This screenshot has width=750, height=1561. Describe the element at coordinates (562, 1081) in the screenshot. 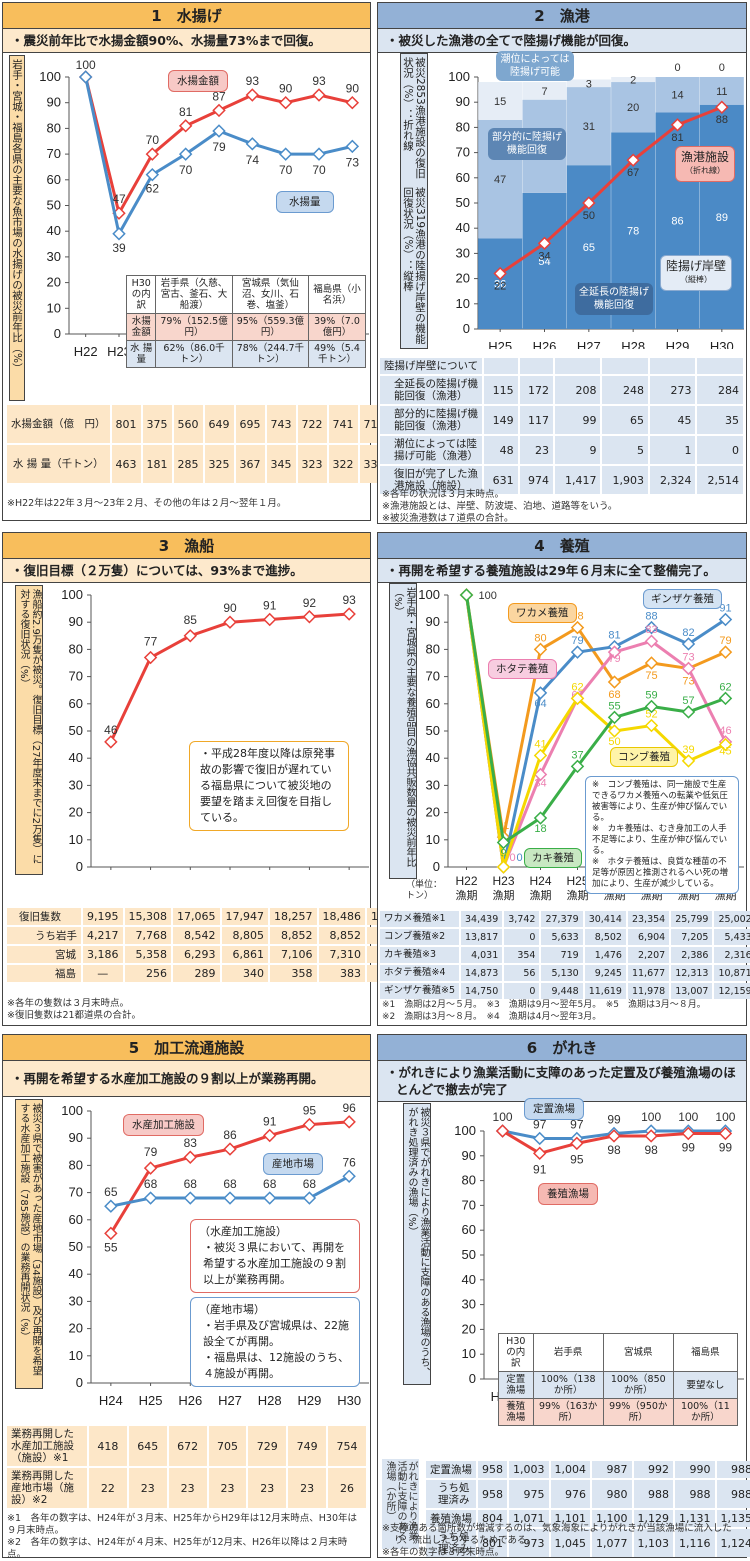

I see `panel-subtitle: ・がれきにより漁業活動に支障のあった定置及び養殖漁場のほとんどで撤去が完了` at that location.